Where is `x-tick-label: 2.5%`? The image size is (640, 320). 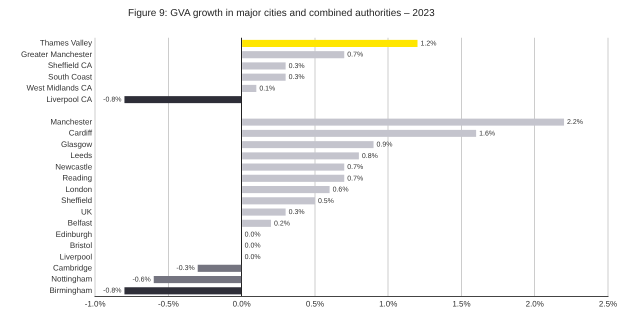
x-tick-label: 2.5% is located at coordinates (608, 303).